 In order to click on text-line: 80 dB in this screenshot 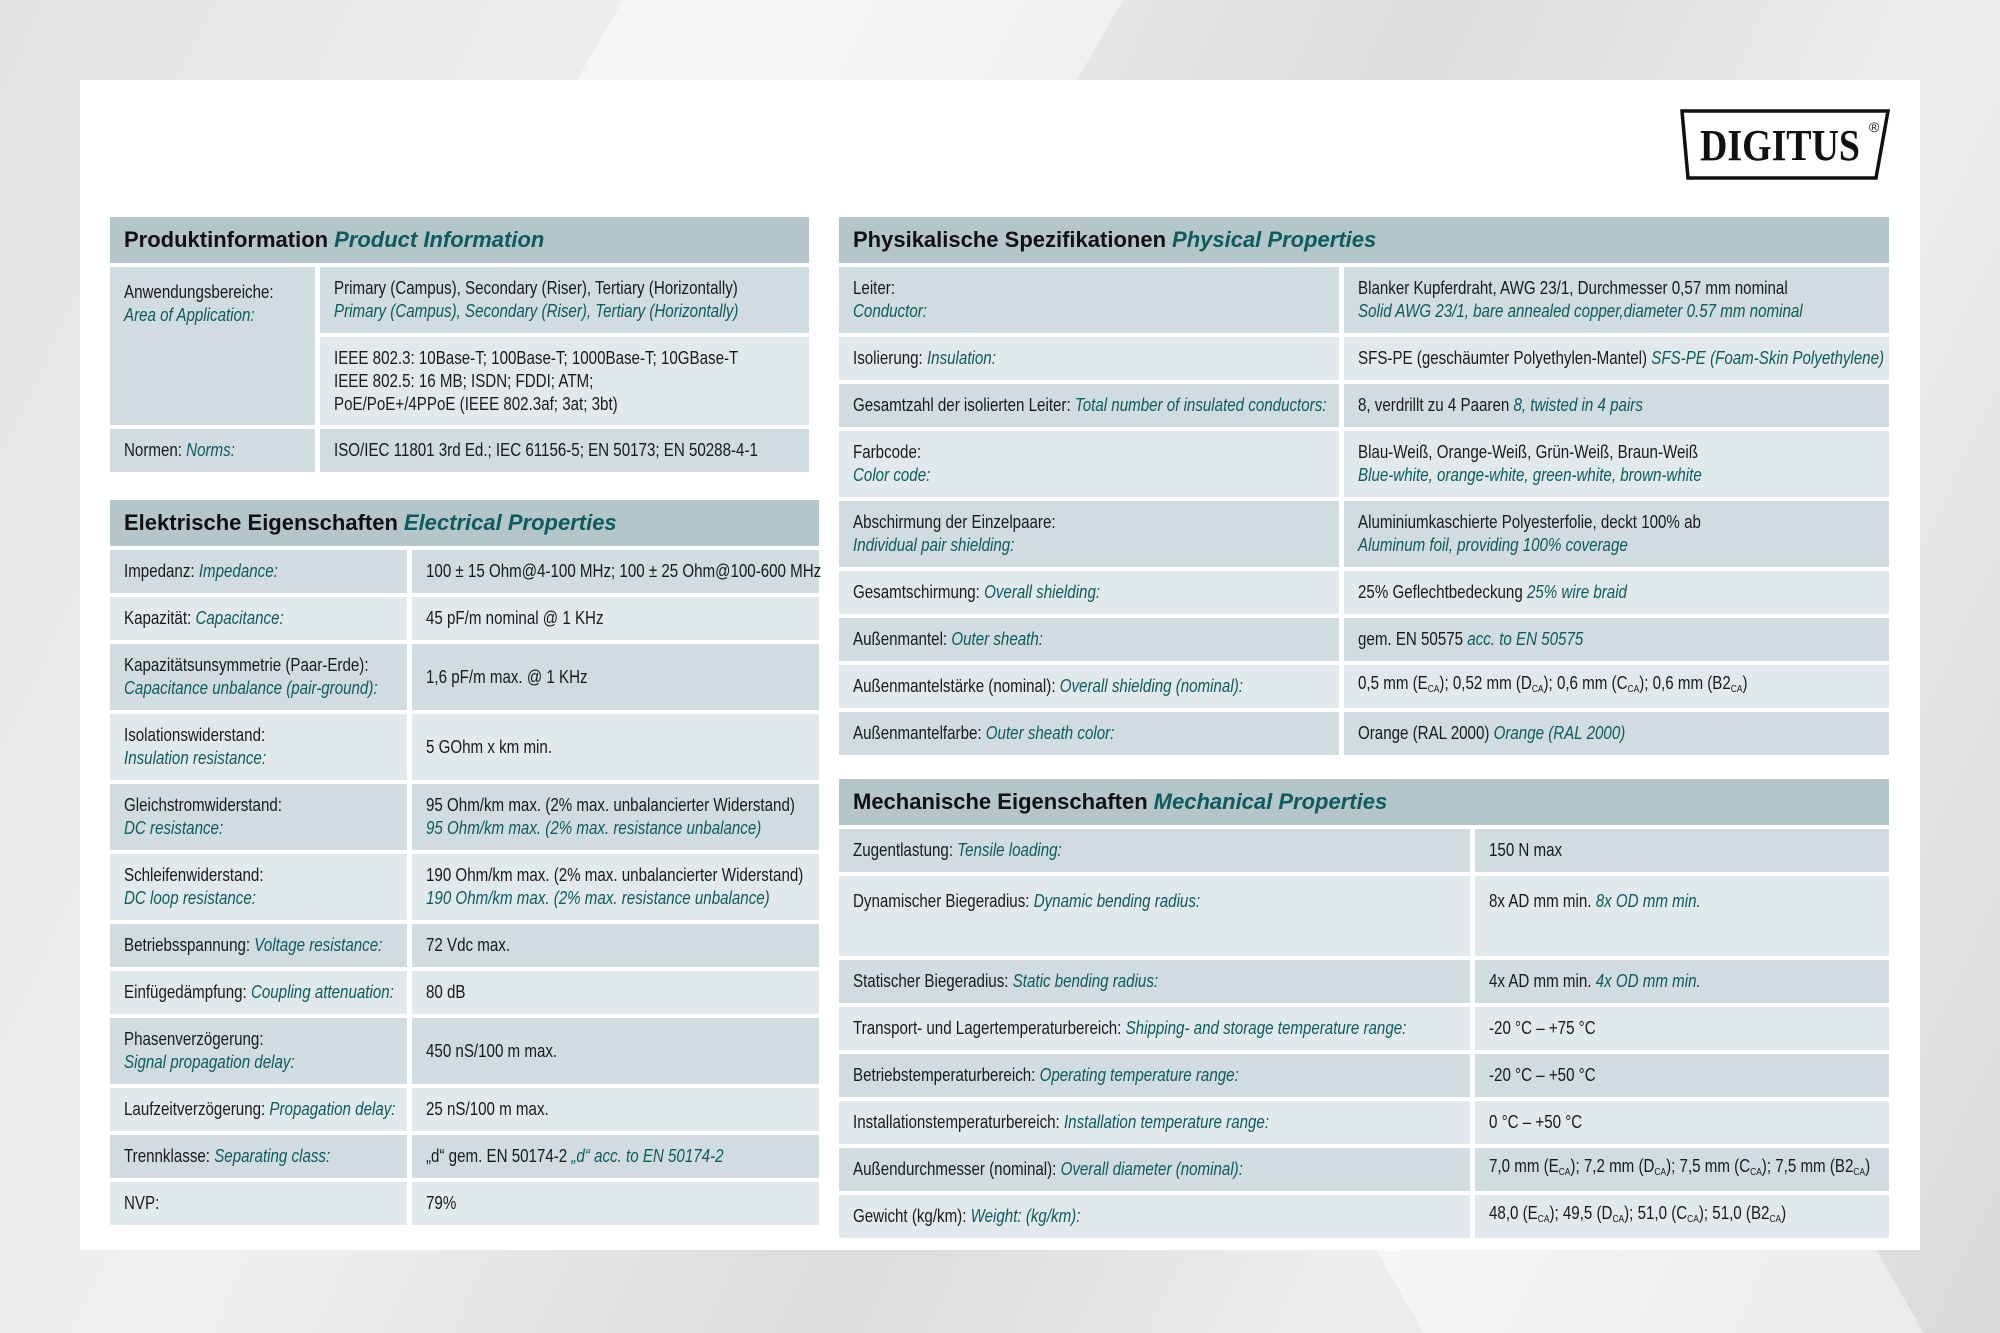, I will do `click(591, 992)`.